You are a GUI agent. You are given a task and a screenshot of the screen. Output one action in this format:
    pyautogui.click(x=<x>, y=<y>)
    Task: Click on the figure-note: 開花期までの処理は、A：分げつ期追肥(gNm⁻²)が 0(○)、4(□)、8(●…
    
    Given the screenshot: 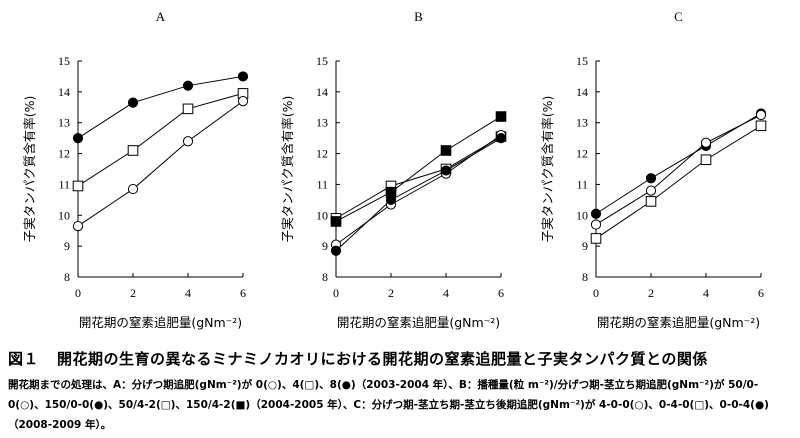 What is the action you would take?
    pyautogui.click(x=388, y=405)
    